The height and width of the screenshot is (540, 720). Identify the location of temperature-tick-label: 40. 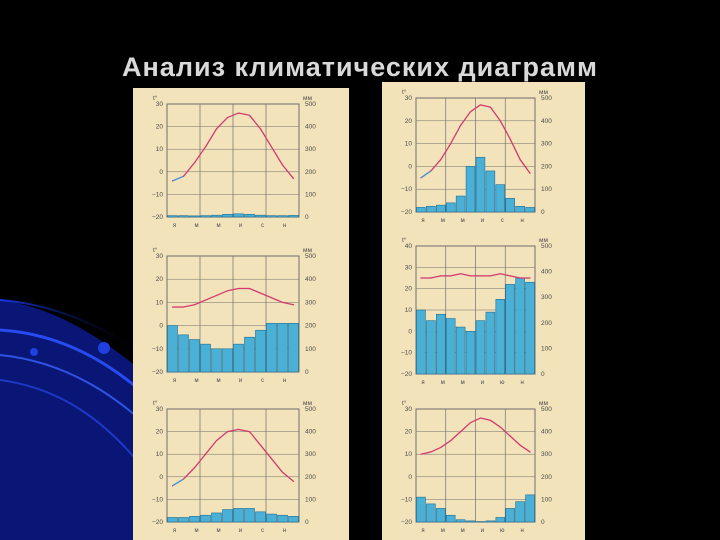
(409, 246).